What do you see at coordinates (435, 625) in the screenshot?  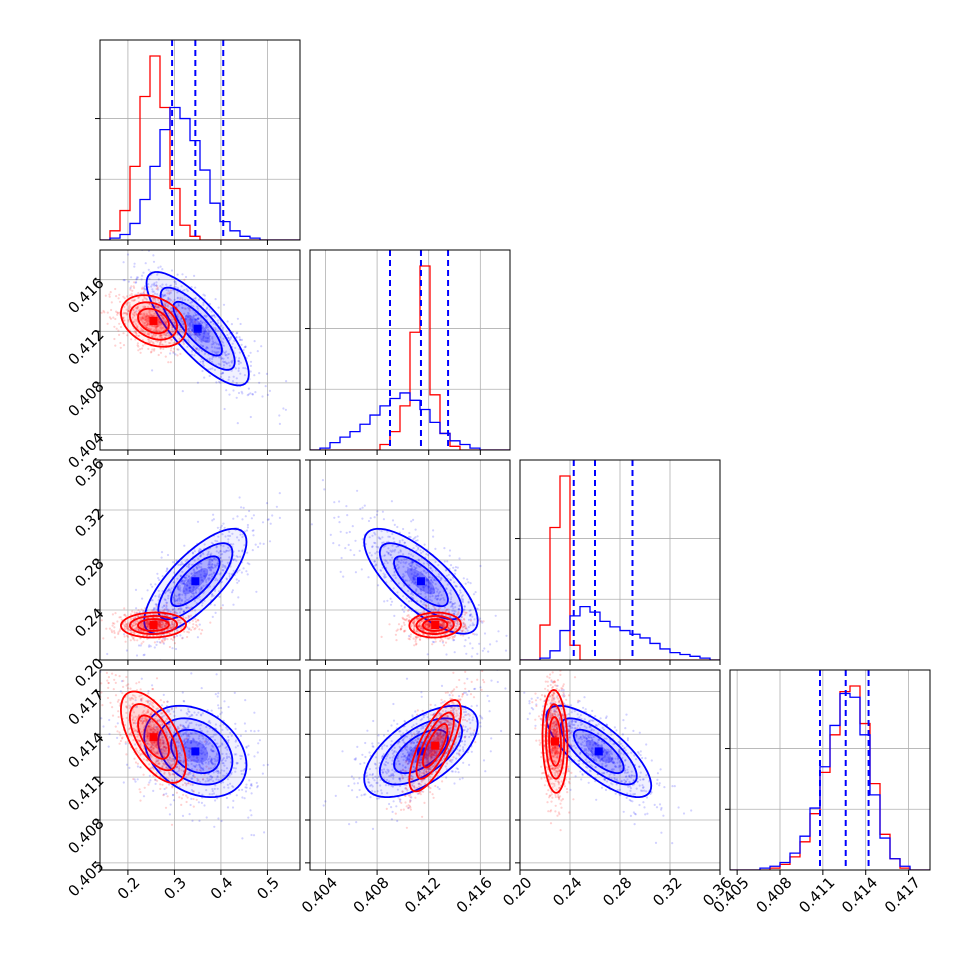 I see `density-peak-b` at bounding box center [435, 625].